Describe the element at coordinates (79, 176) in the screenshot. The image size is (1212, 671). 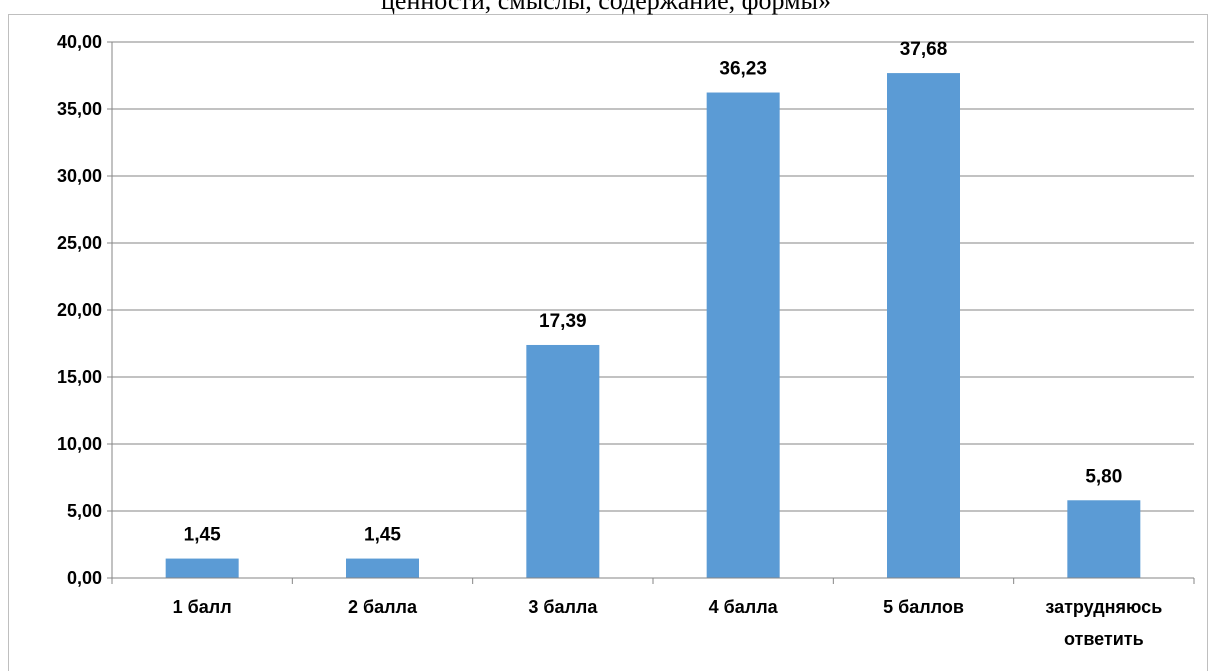
I see `y-tick-label: 30,00` at that location.